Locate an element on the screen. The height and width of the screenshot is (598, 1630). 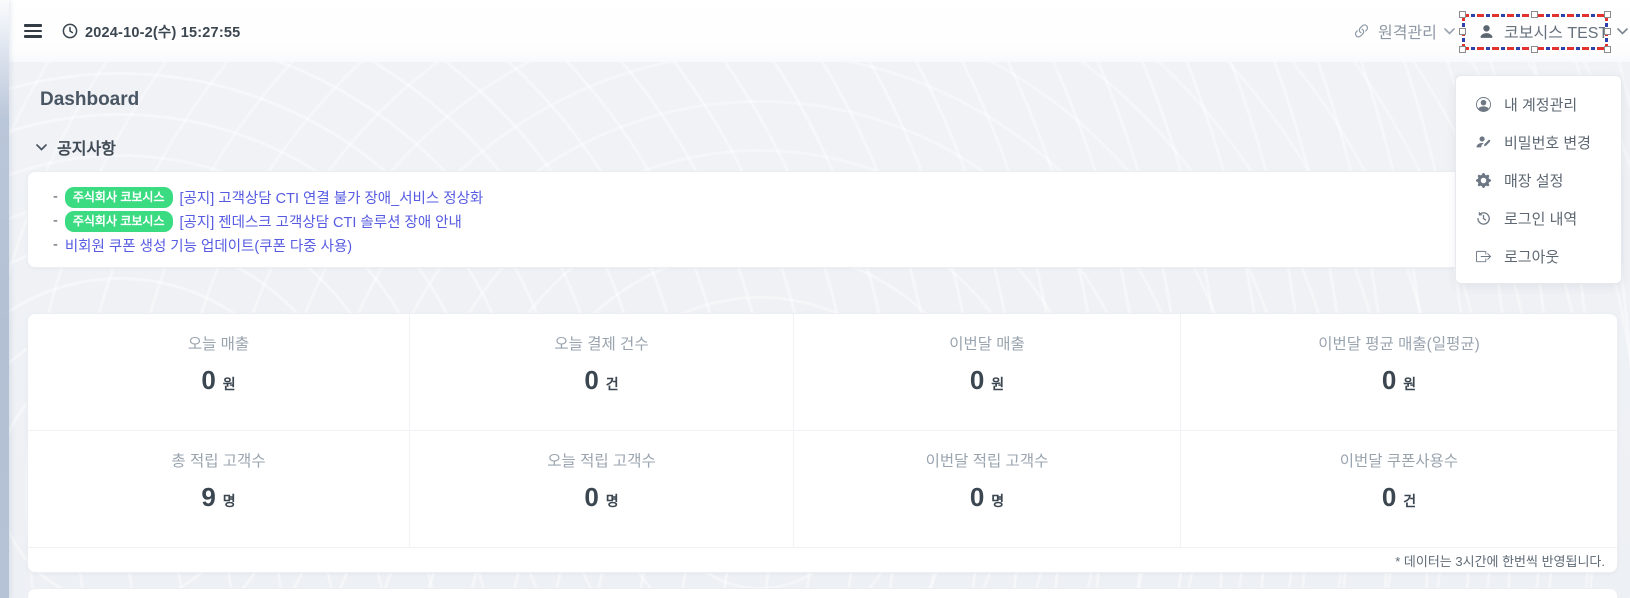
menu-item-store-settings: 매장 설정 is located at coordinates (1538, 180).